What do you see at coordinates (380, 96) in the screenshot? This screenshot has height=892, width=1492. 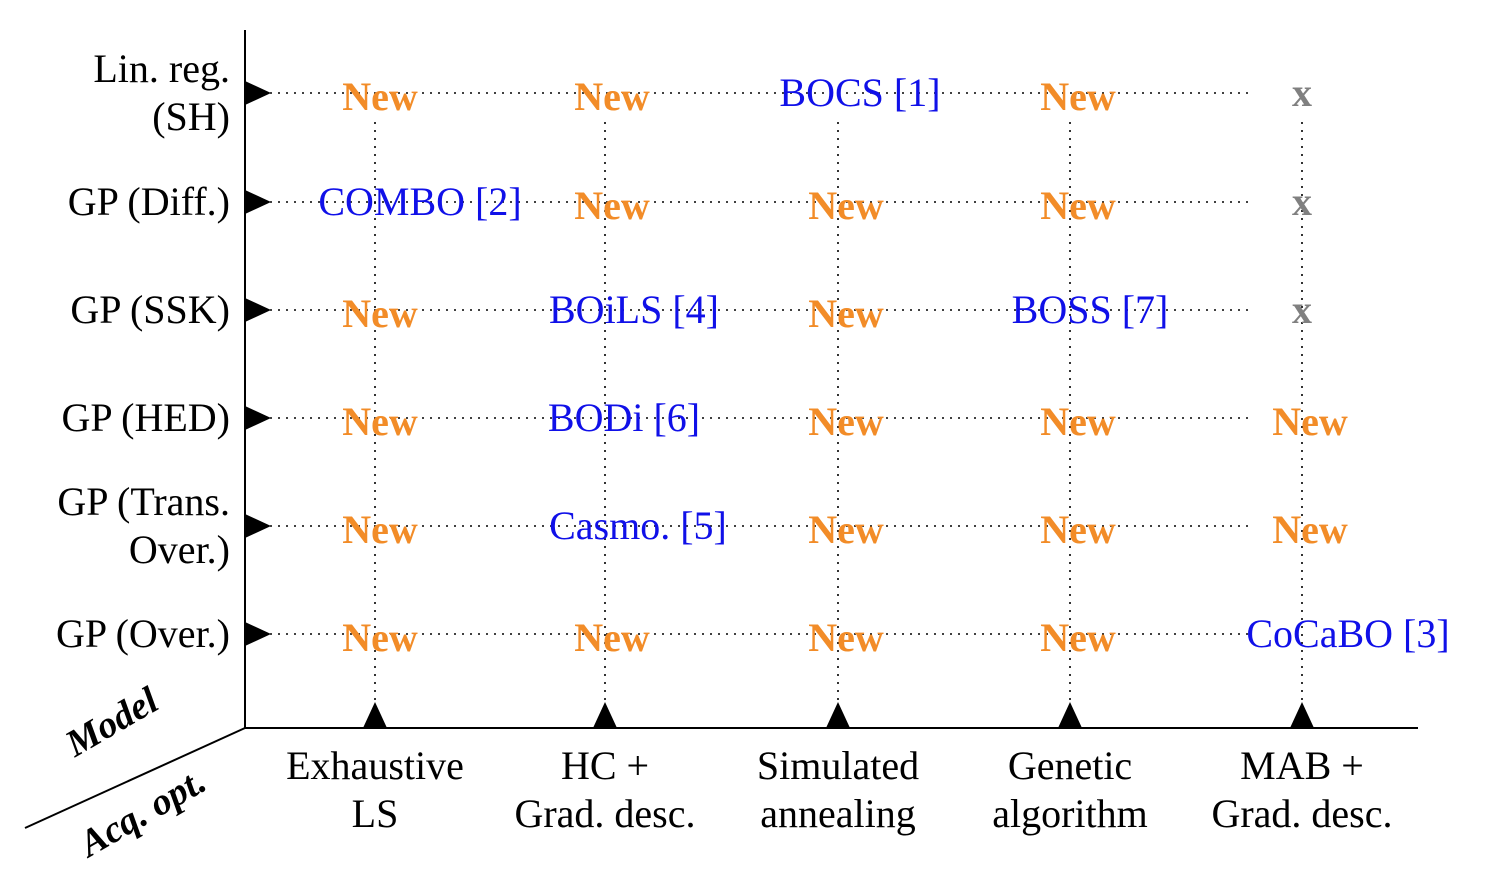 I see `cell-r1-c1: New` at bounding box center [380, 96].